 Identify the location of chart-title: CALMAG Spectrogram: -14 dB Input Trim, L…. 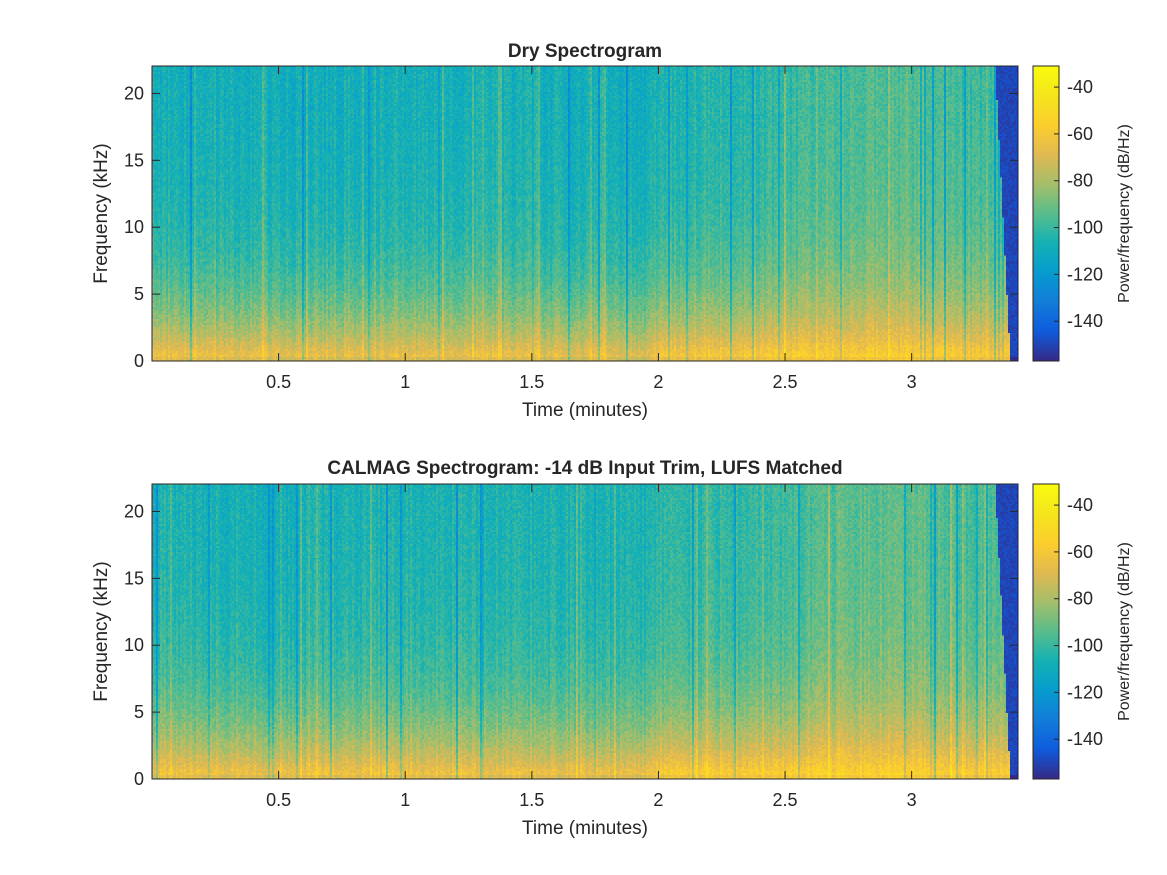
(584, 468).